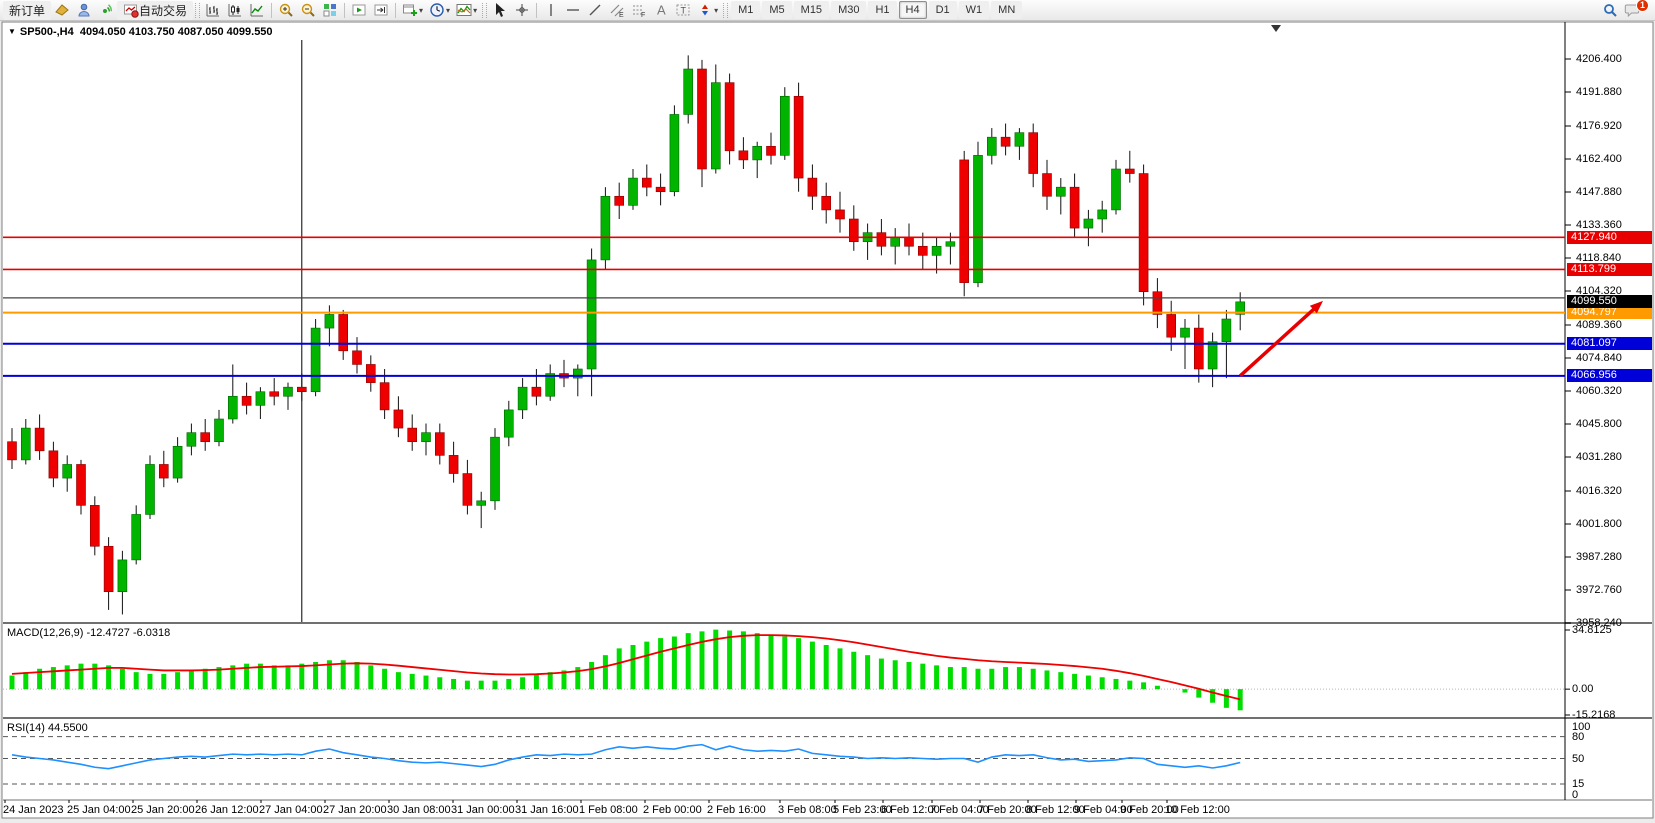  I want to click on signals-icon, so click(106, 10).